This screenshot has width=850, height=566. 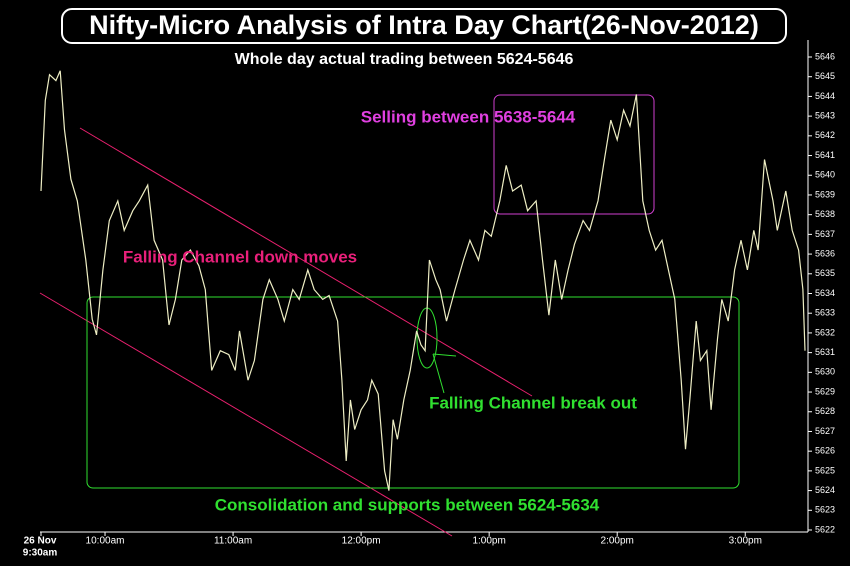 I want to click on x-tick-label: 9:30am, so click(x=40, y=553).